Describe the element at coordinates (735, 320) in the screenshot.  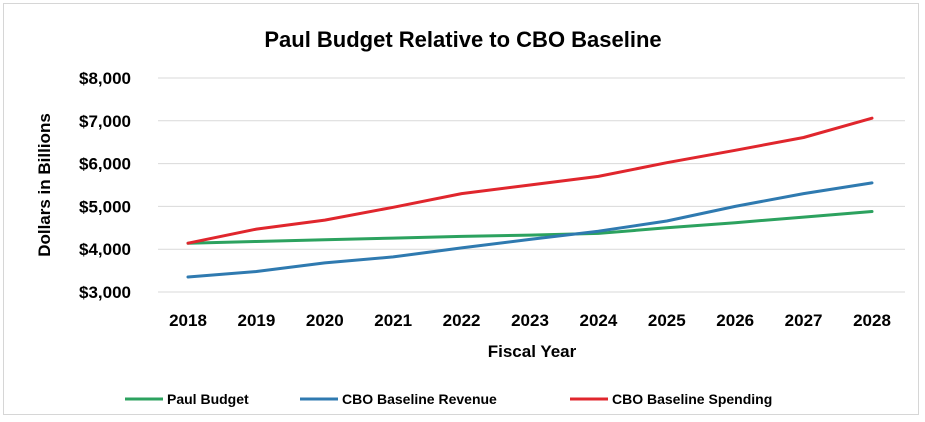
I see `x-tick-label: 2026` at that location.